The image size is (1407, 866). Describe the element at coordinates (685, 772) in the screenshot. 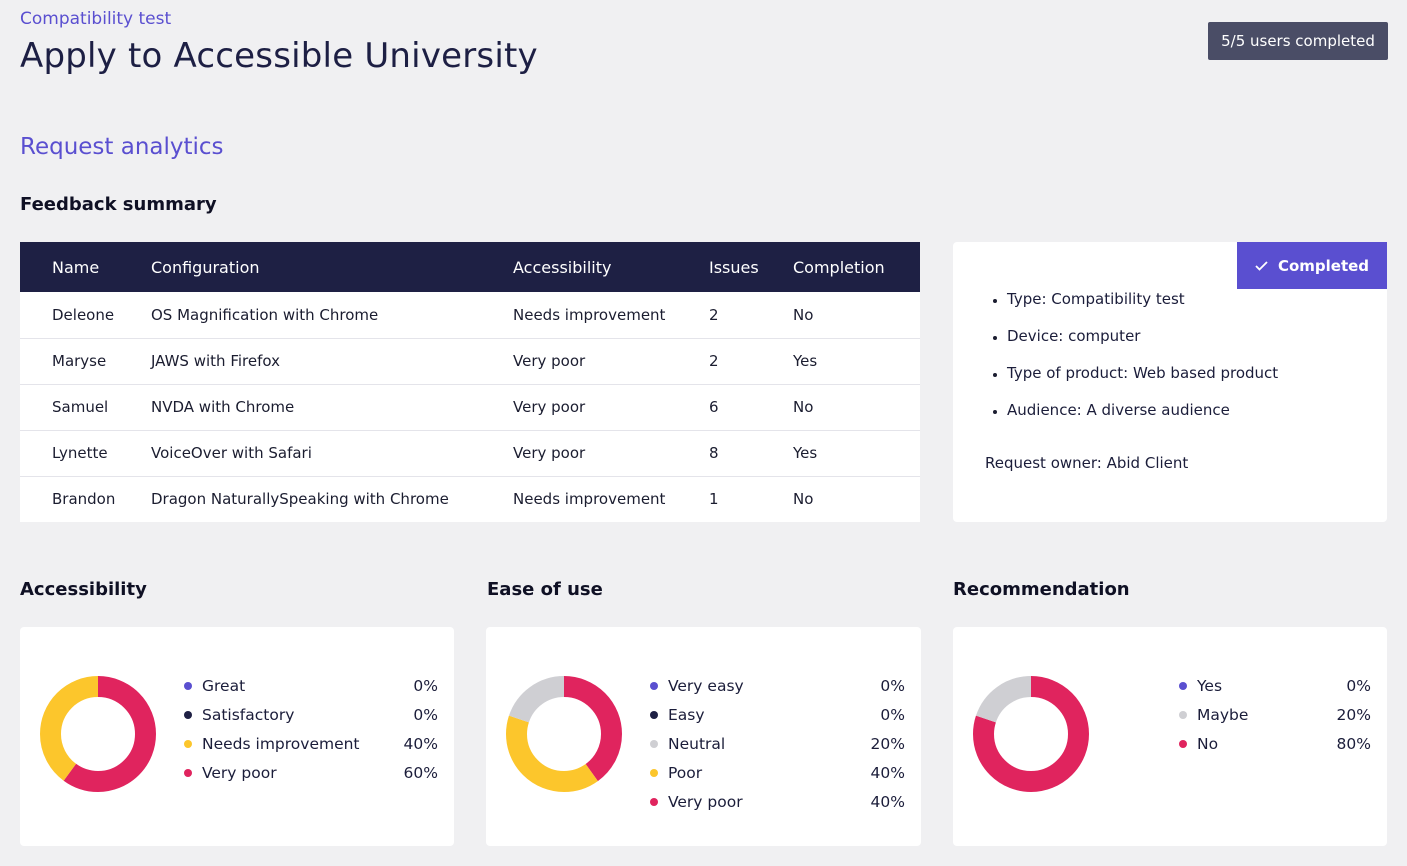

I see `legend-label: Poor` at that location.